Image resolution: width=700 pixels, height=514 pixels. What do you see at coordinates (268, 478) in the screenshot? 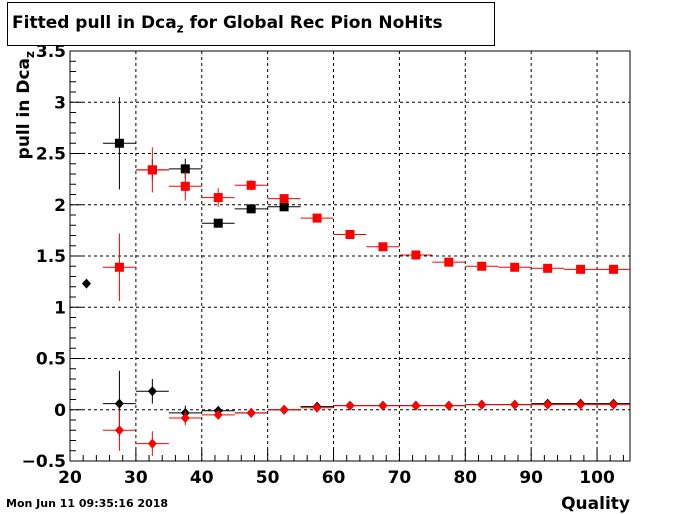
I see `x-tick-label: 50` at bounding box center [268, 478].